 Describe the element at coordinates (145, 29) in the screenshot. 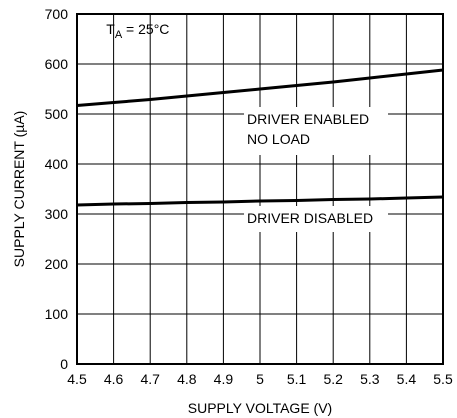

I see `condition-value: = 25°C` at that location.